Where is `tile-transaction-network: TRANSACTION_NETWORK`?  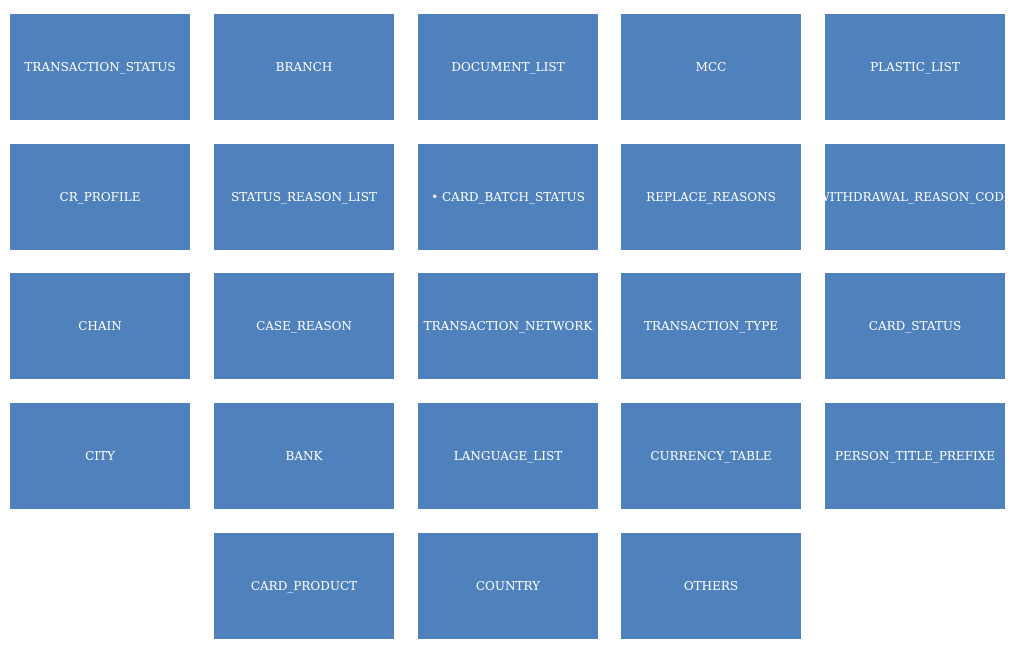 tile-transaction-network: TRANSACTION_NETWORK is located at coordinates (508, 326).